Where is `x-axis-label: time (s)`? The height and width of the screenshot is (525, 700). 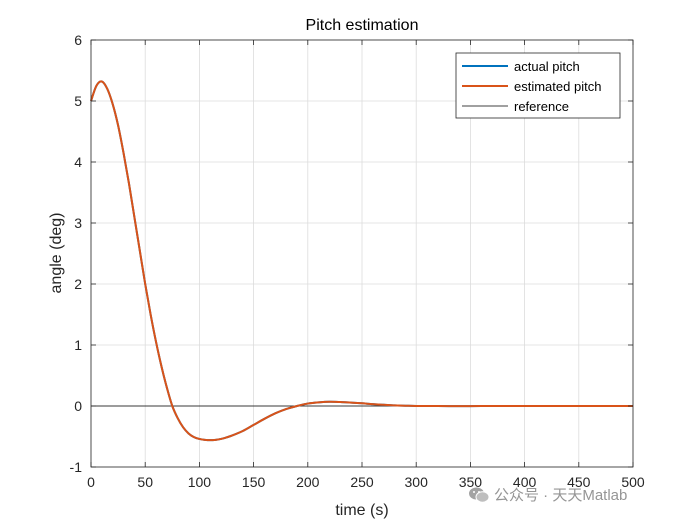
x-axis-label: time (s) is located at coordinates (361, 510).